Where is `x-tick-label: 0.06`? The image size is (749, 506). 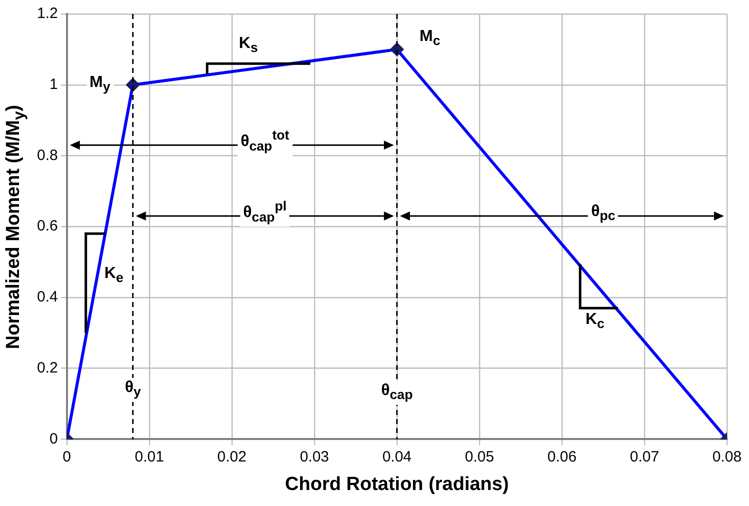
x-tick-label: 0.06 is located at coordinates (562, 457).